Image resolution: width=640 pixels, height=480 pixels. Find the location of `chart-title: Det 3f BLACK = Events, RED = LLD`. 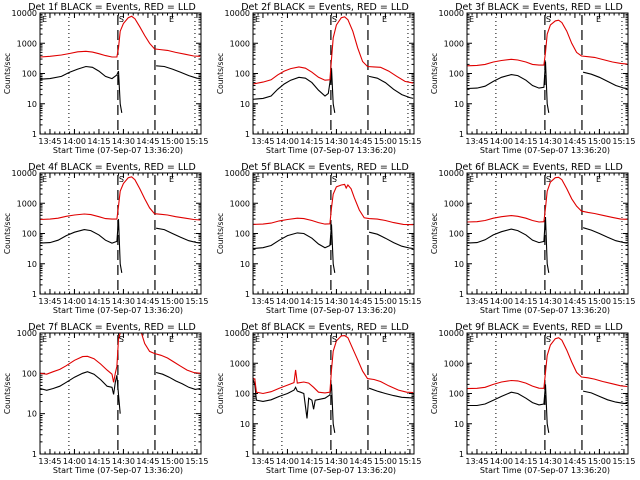

chart-title: Det 3f BLACK = Events, RED = LLD is located at coordinates (539, 7).